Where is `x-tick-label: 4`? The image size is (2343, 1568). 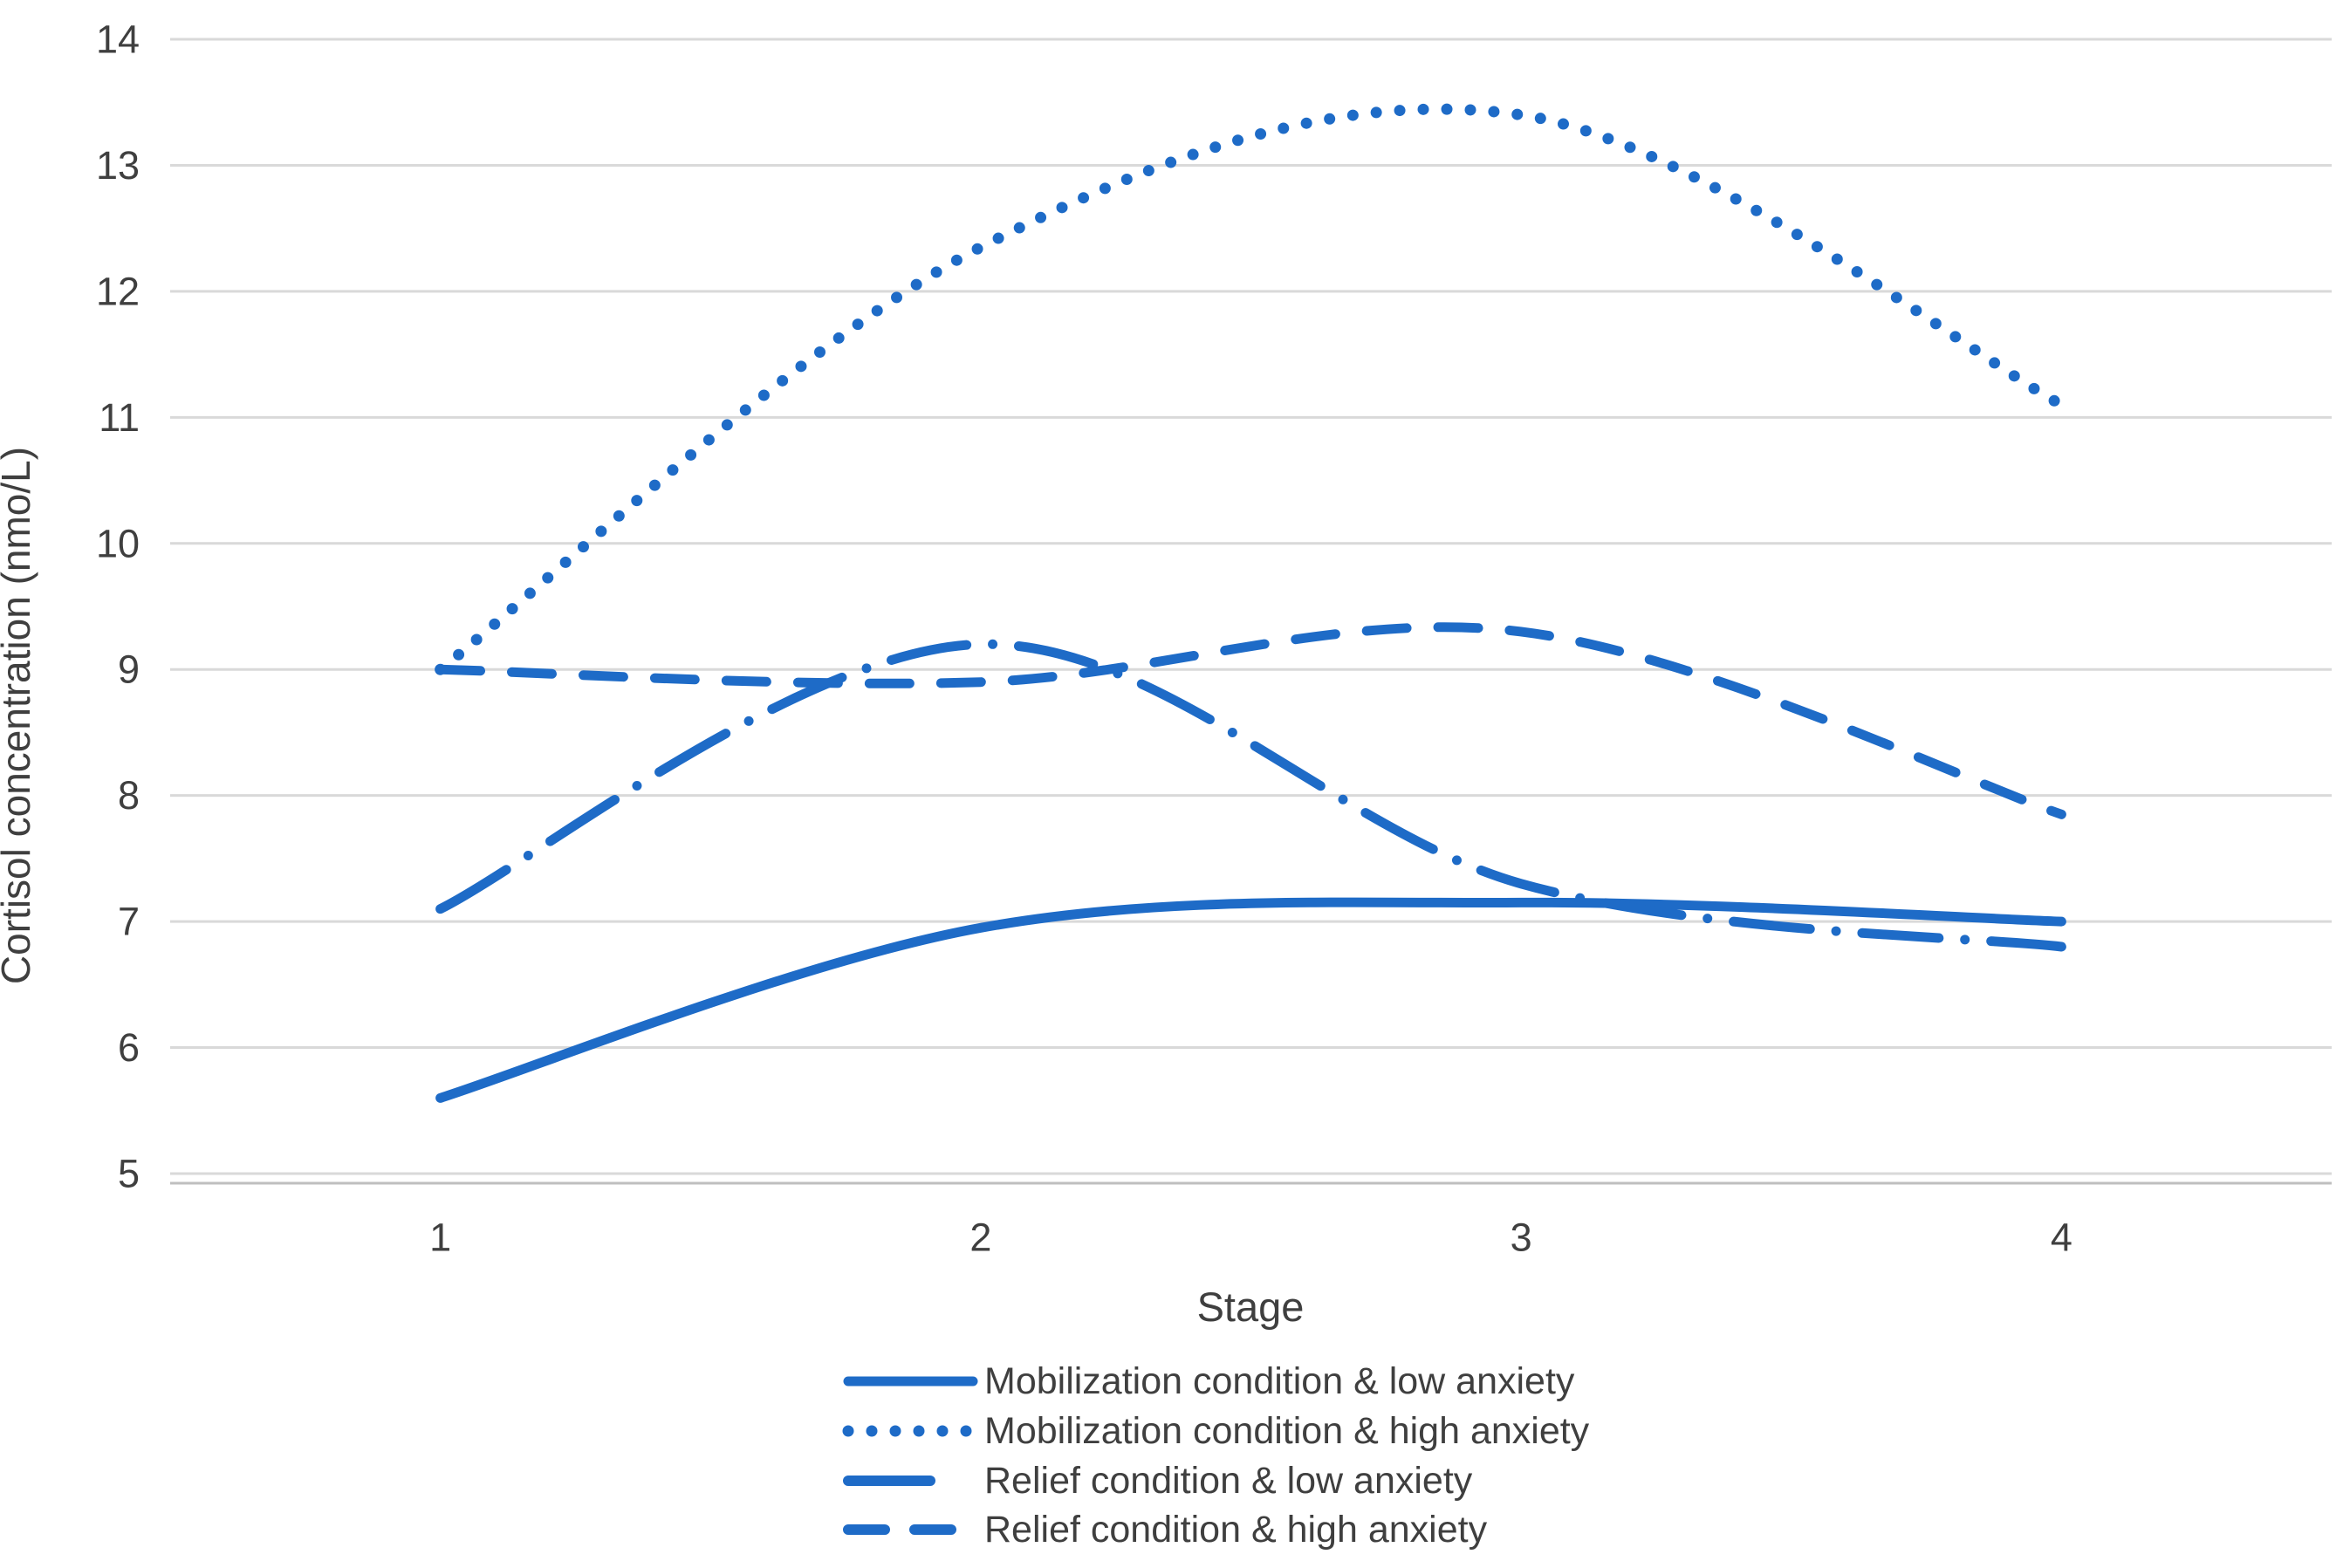 x-tick-label: 4 is located at coordinates (2061, 1238).